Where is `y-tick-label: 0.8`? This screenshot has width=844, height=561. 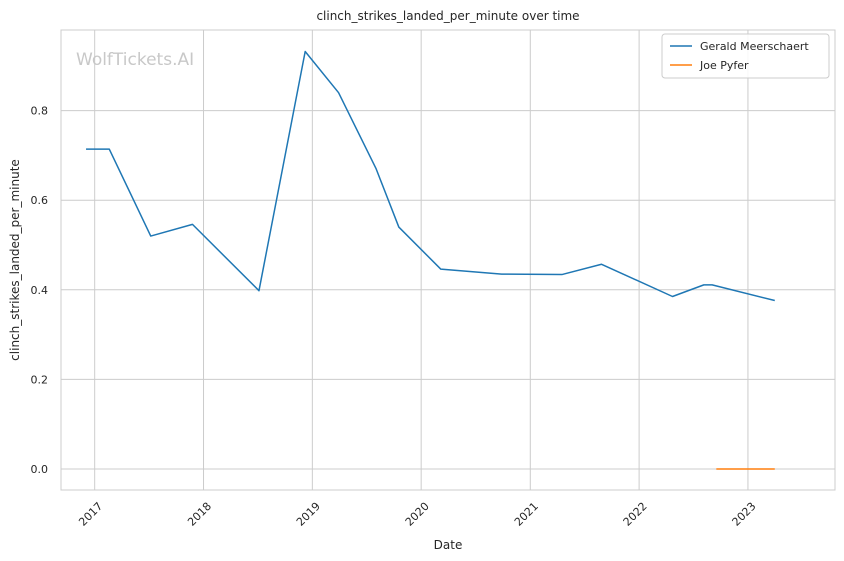
y-tick-label: 0.8 is located at coordinates (40, 111).